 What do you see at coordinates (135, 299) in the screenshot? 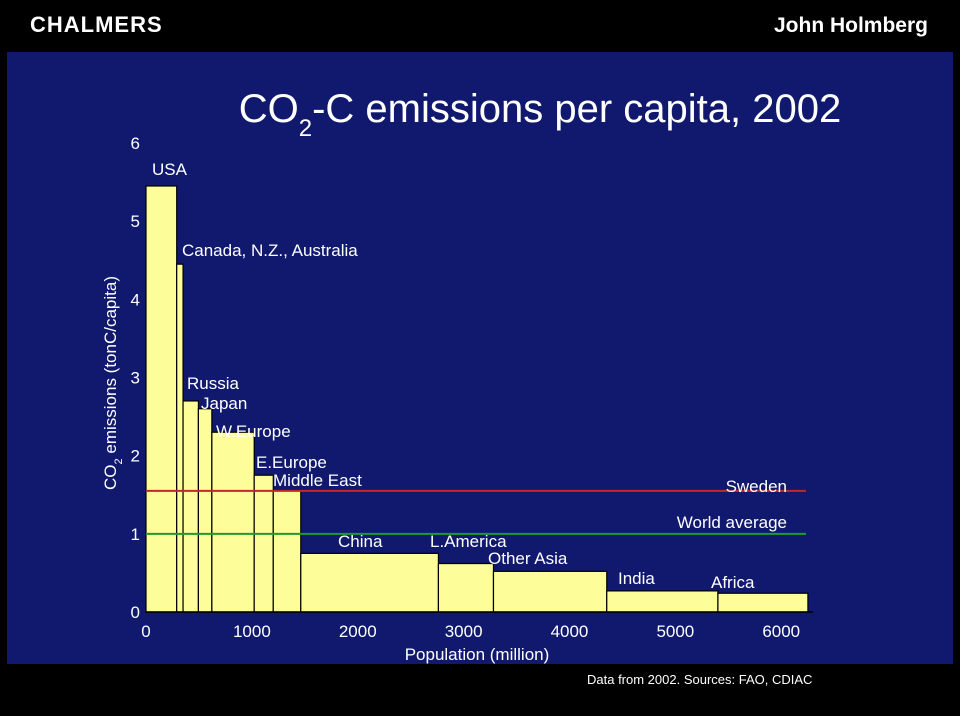
I see `y-tick-label: 4` at bounding box center [135, 299].